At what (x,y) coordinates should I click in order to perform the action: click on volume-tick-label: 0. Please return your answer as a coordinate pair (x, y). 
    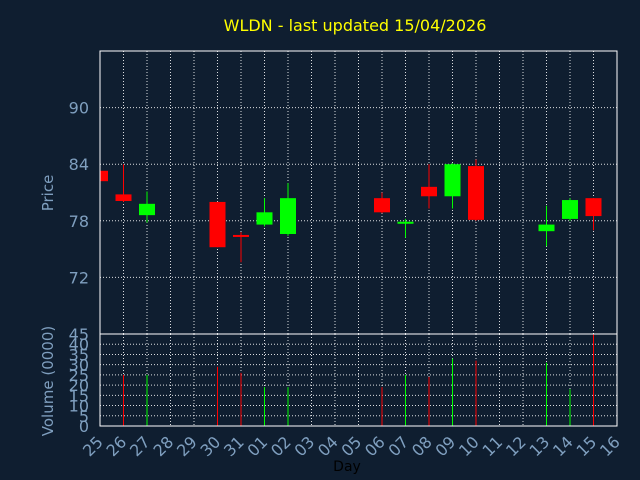
    Looking at the image, I should click on (84, 426).